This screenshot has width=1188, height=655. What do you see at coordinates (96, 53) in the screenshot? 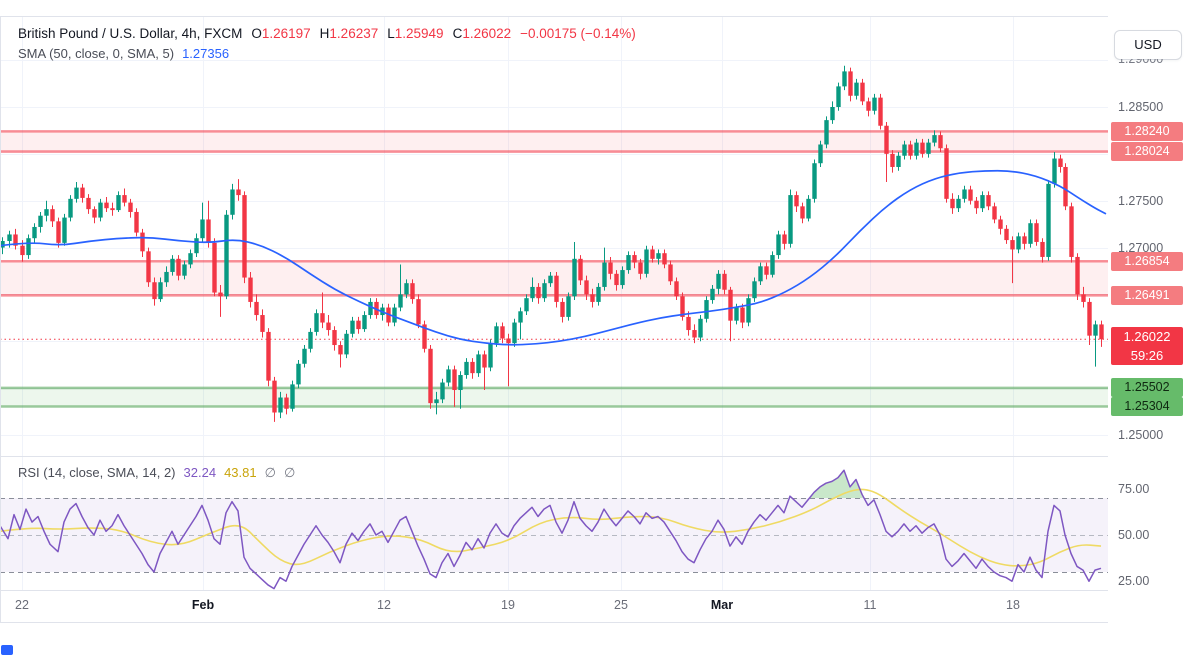
I see `sma-legend-title: SMA (50, close, 0, SMA, 5)` at bounding box center [96, 53].